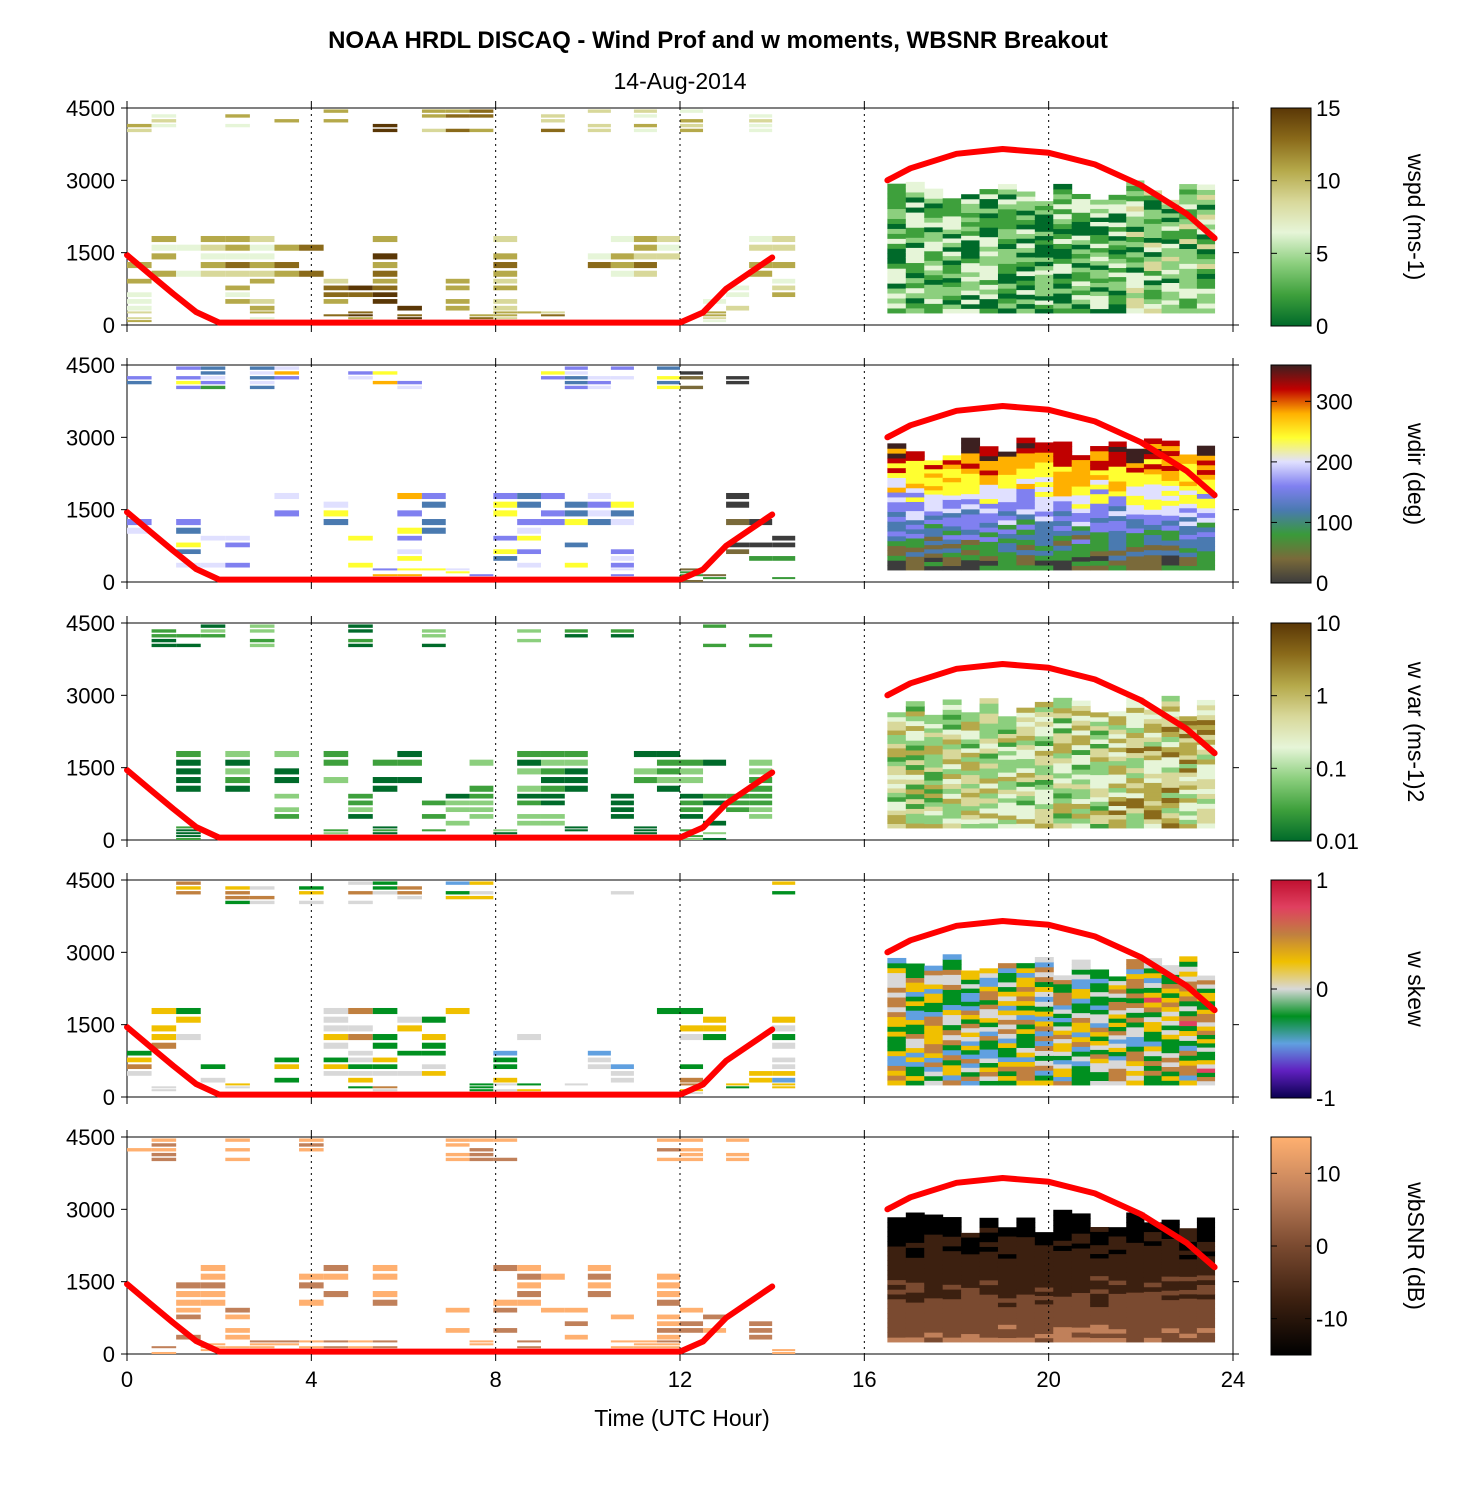  Describe the element at coordinates (496, 1379) in the screenshot. I see `x-tick-label: 8` at that location.